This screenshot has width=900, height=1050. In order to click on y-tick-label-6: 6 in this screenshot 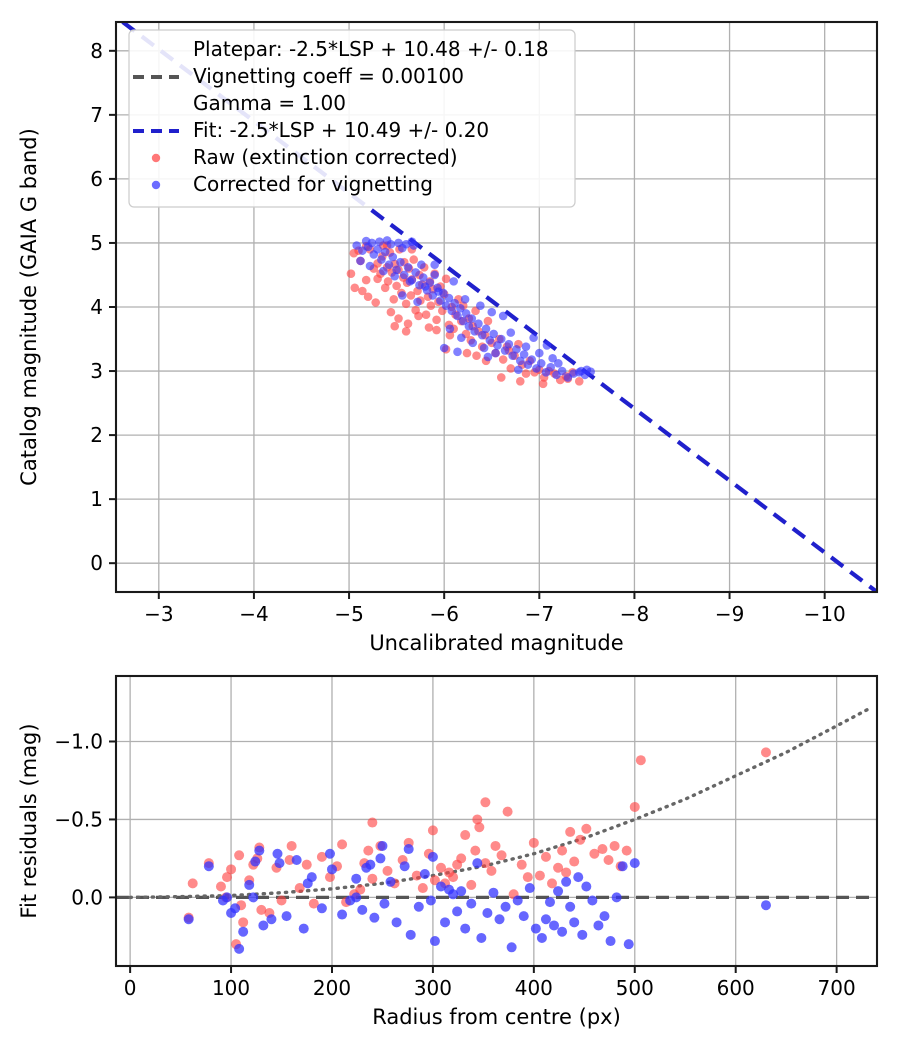, I will do `click(96, 179)`.